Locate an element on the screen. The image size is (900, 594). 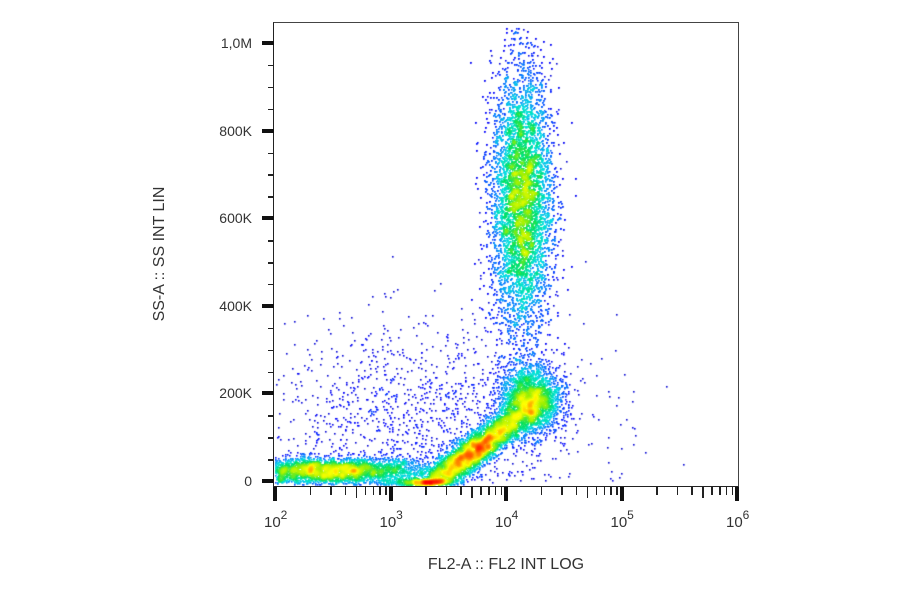
x-tick-label: 10² is located at coordinates (275, 519).